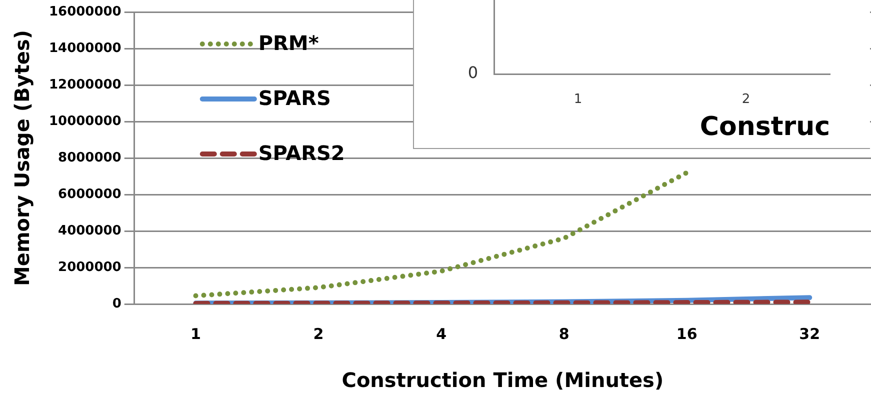 The width and height of the screenshot is (871, 406). What do you see at coordinates (746, 100) in the screenshot?
I see `category-label: 2` at bounding box center [746, 100].